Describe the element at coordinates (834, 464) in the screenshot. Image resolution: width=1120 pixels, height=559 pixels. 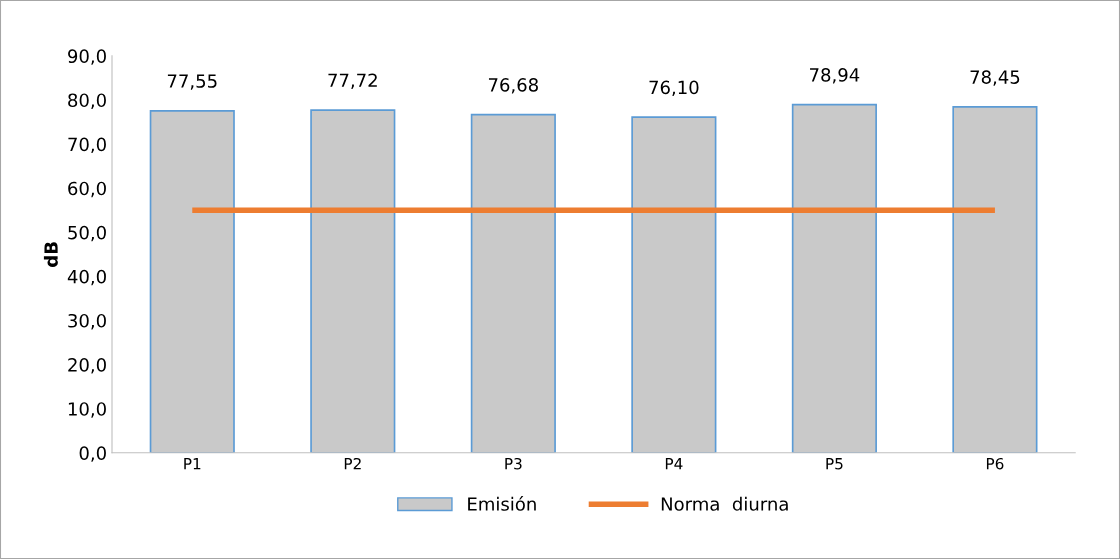
I see `x-tick-label: P5` at that location.